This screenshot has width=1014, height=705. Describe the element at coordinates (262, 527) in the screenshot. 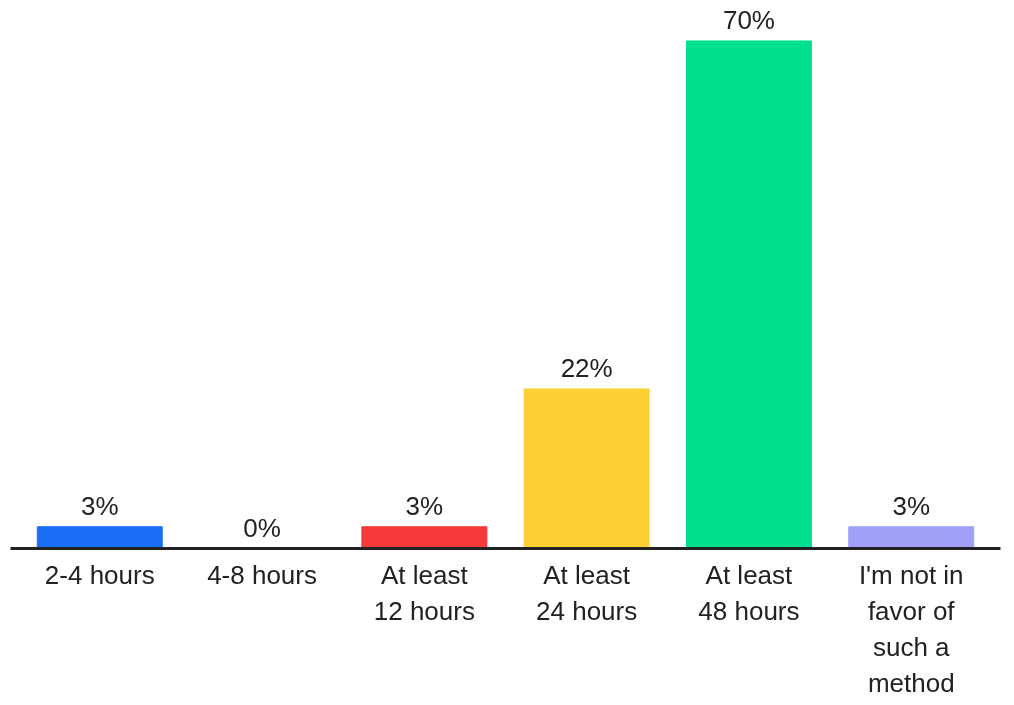

I see `data-label: 0%` at that location.